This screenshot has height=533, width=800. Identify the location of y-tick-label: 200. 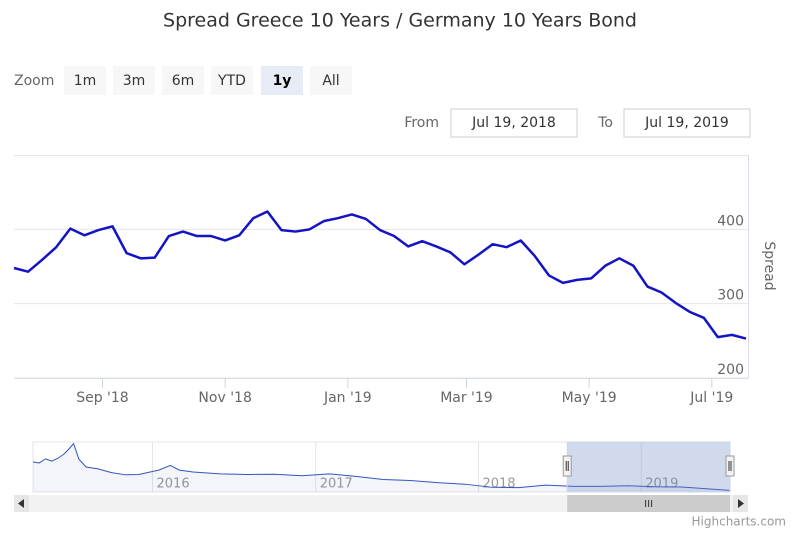
(730, 370).